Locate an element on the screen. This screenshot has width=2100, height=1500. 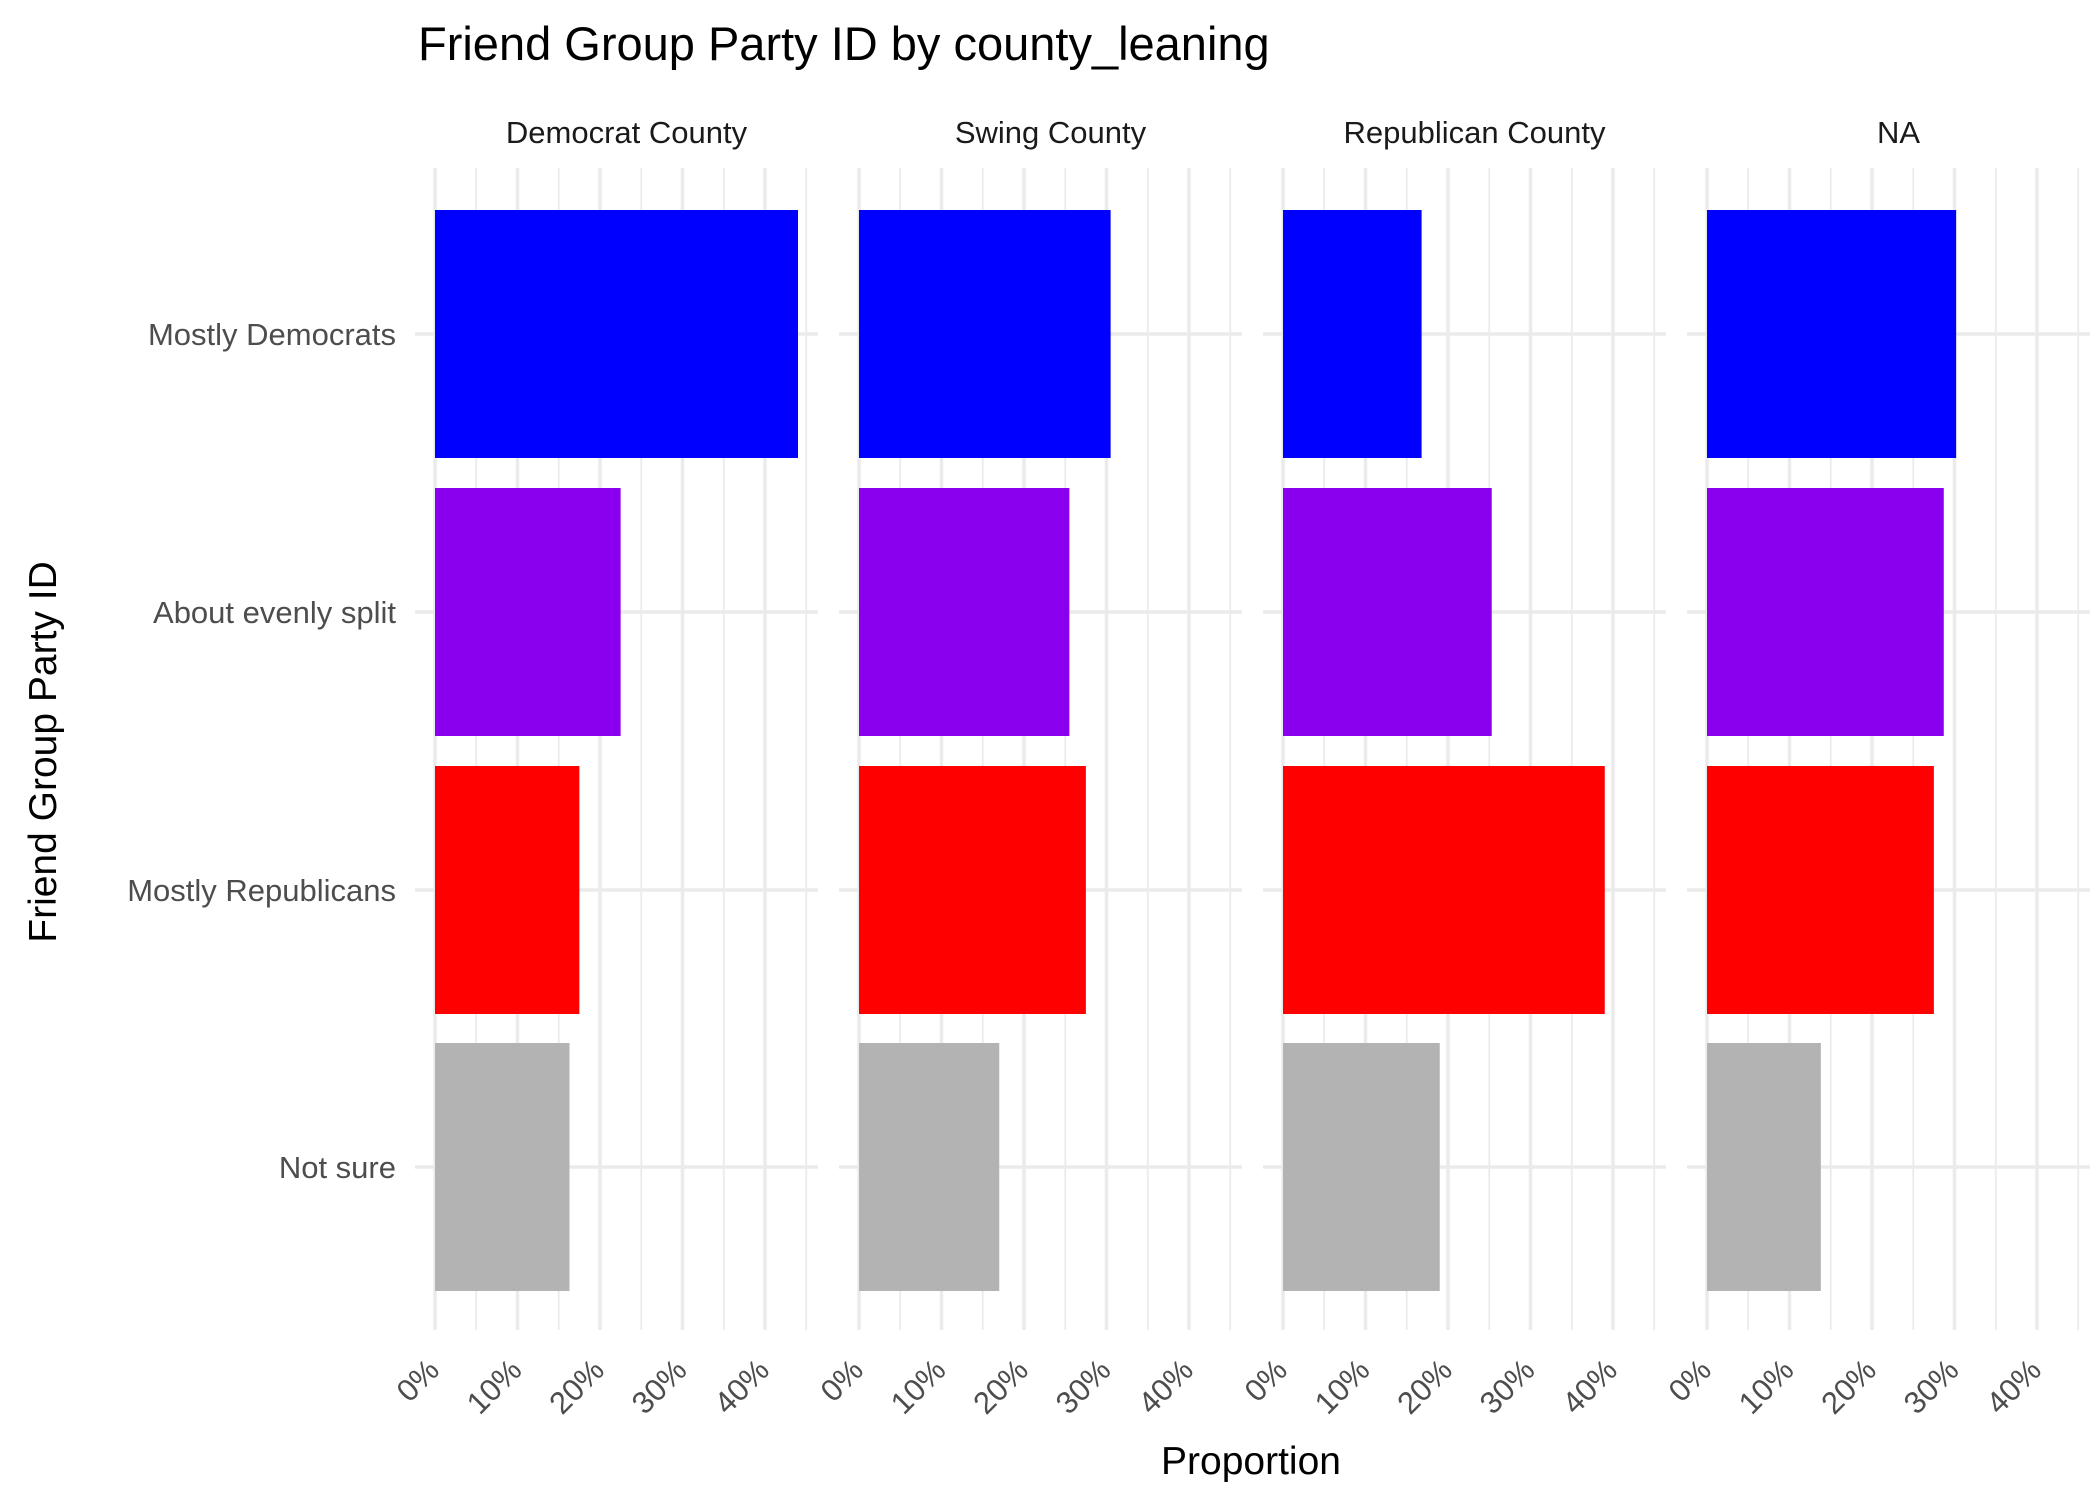
y-axis-title: Friend Group Party ID is located at coordinates (43, 751).